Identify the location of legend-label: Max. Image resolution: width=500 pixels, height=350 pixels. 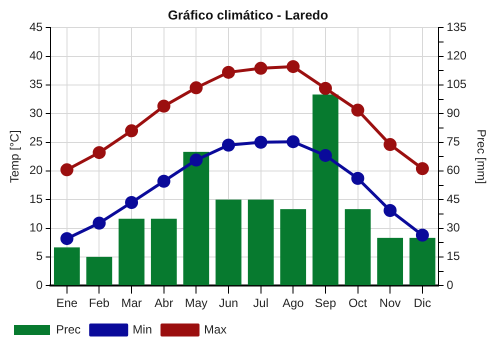
(215, 329).